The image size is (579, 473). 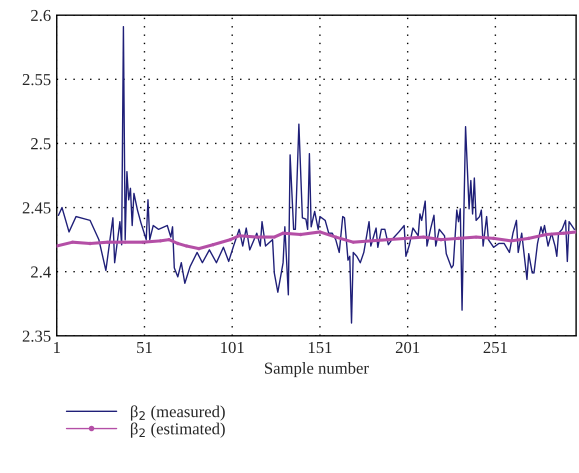 What do you see at coordinates (57, 347) in the screenshot?
I see `x-tick-label: 1` at bounding box center [57, 347].